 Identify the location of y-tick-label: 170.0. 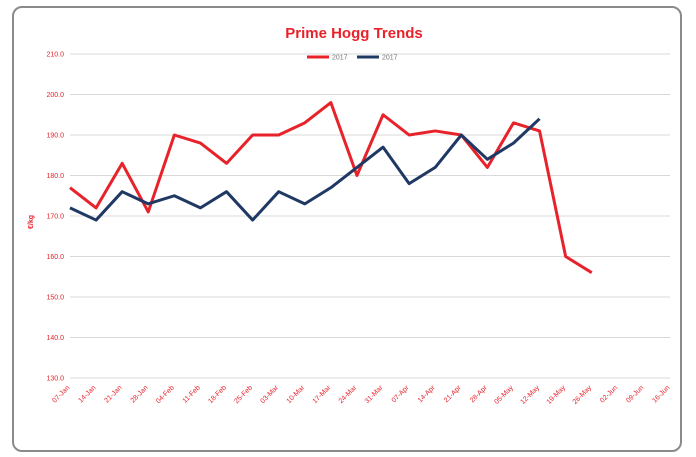
(55, 217).